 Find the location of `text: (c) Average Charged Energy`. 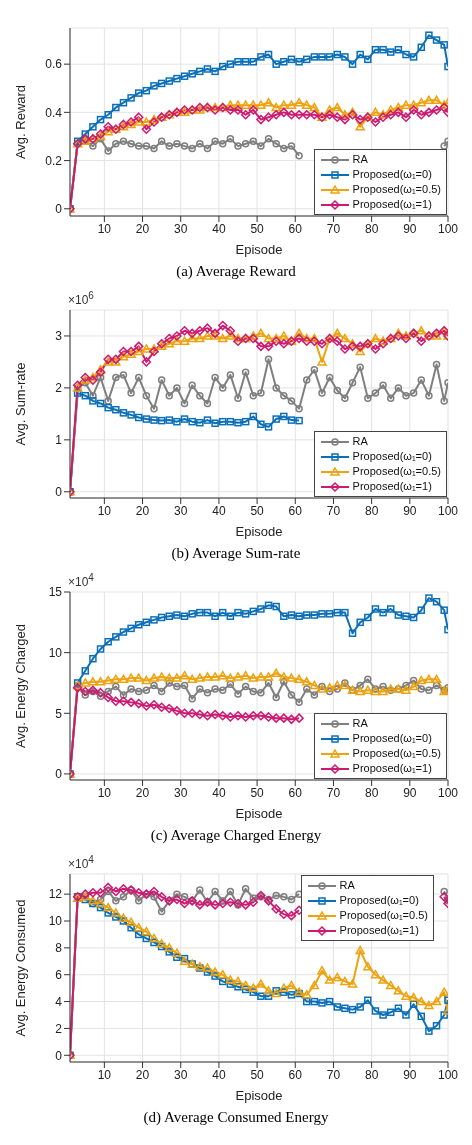

text: (c) Average Charged Energy is located at coordinates (236, 835).